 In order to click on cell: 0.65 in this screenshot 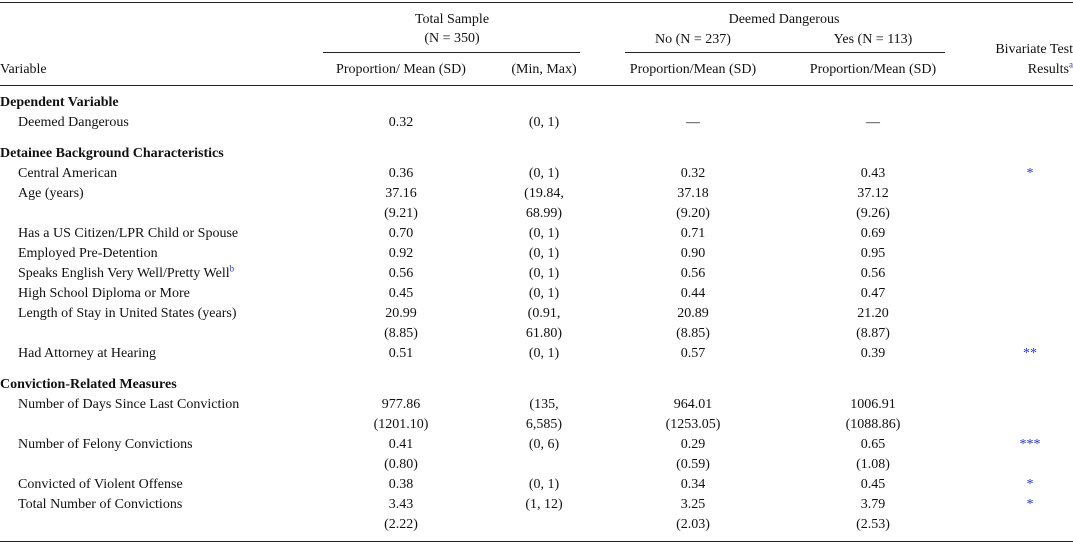, I will do `click(873, 444)`.